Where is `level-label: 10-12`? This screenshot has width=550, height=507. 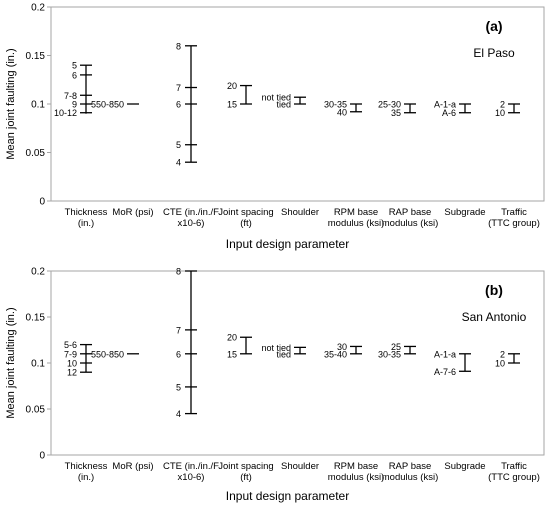
level-label: 10-12 is located at coordinates (65, 113).